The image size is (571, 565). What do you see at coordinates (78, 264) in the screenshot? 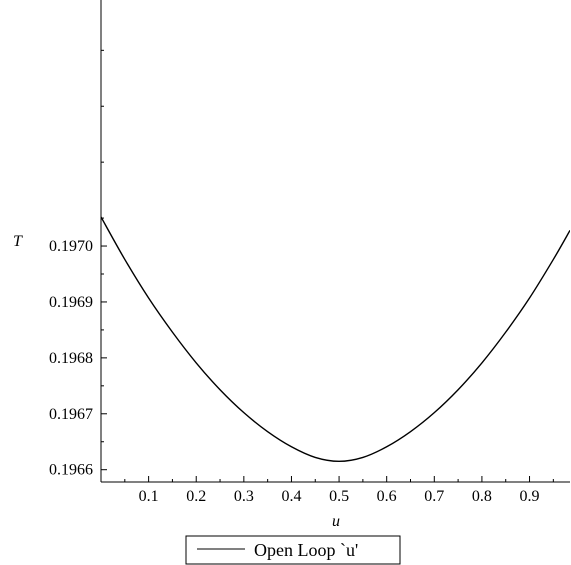
I see `y-ticks: 0.1966 0.1967 0.1968 0.1969 0.1970` at bounding box center [78, 264].